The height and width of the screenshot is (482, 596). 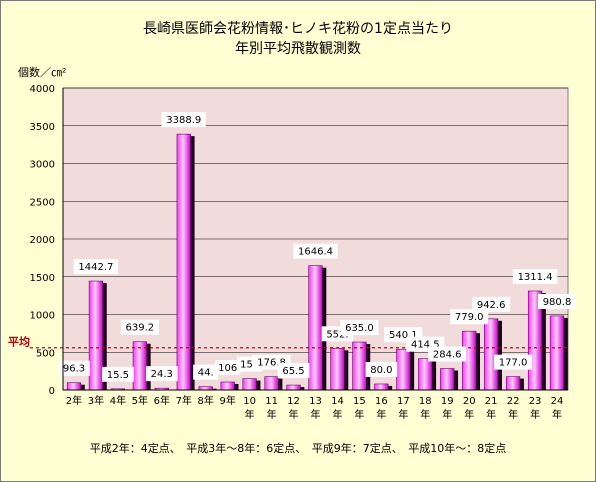 I want to click on data-label: 284.6, so click(x=447, y=355).